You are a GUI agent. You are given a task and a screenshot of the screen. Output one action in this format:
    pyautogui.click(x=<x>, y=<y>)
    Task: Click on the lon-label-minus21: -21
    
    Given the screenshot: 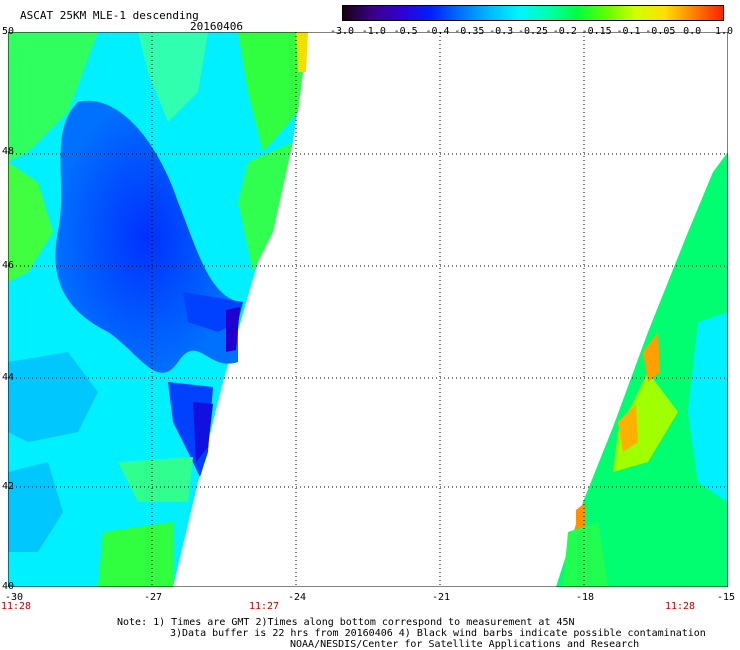 What is the action you would take?
    pyautogui.click(x=441, y=597)
    